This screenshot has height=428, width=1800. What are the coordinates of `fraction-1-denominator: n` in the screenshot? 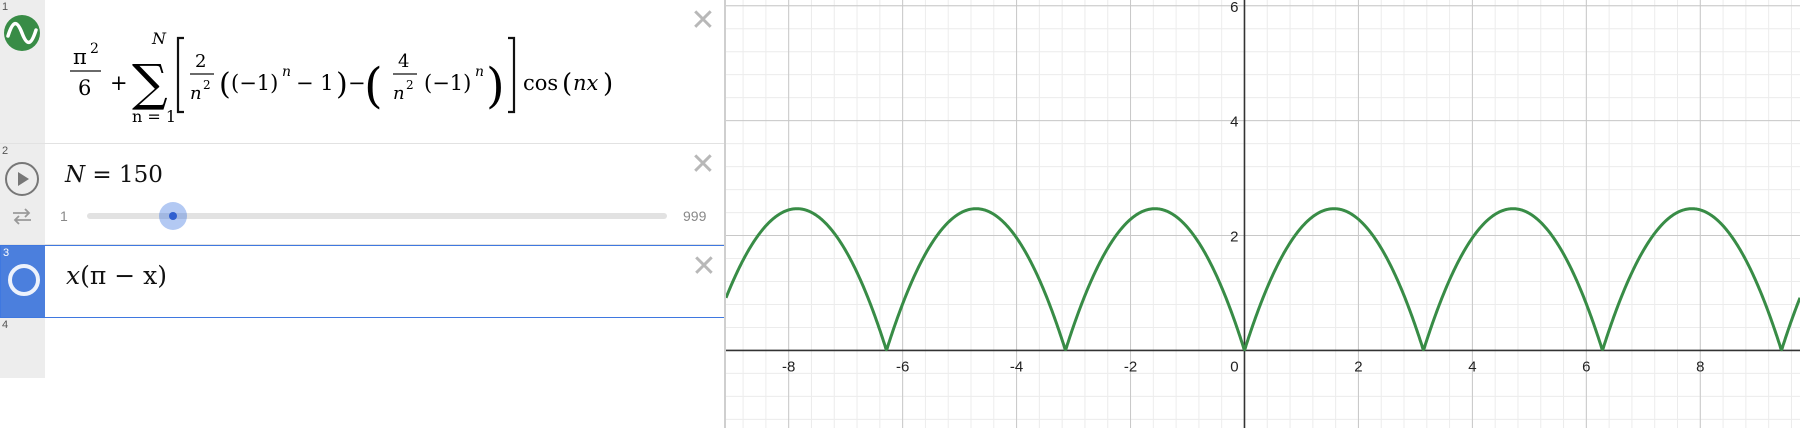 It's located at (196, 93).